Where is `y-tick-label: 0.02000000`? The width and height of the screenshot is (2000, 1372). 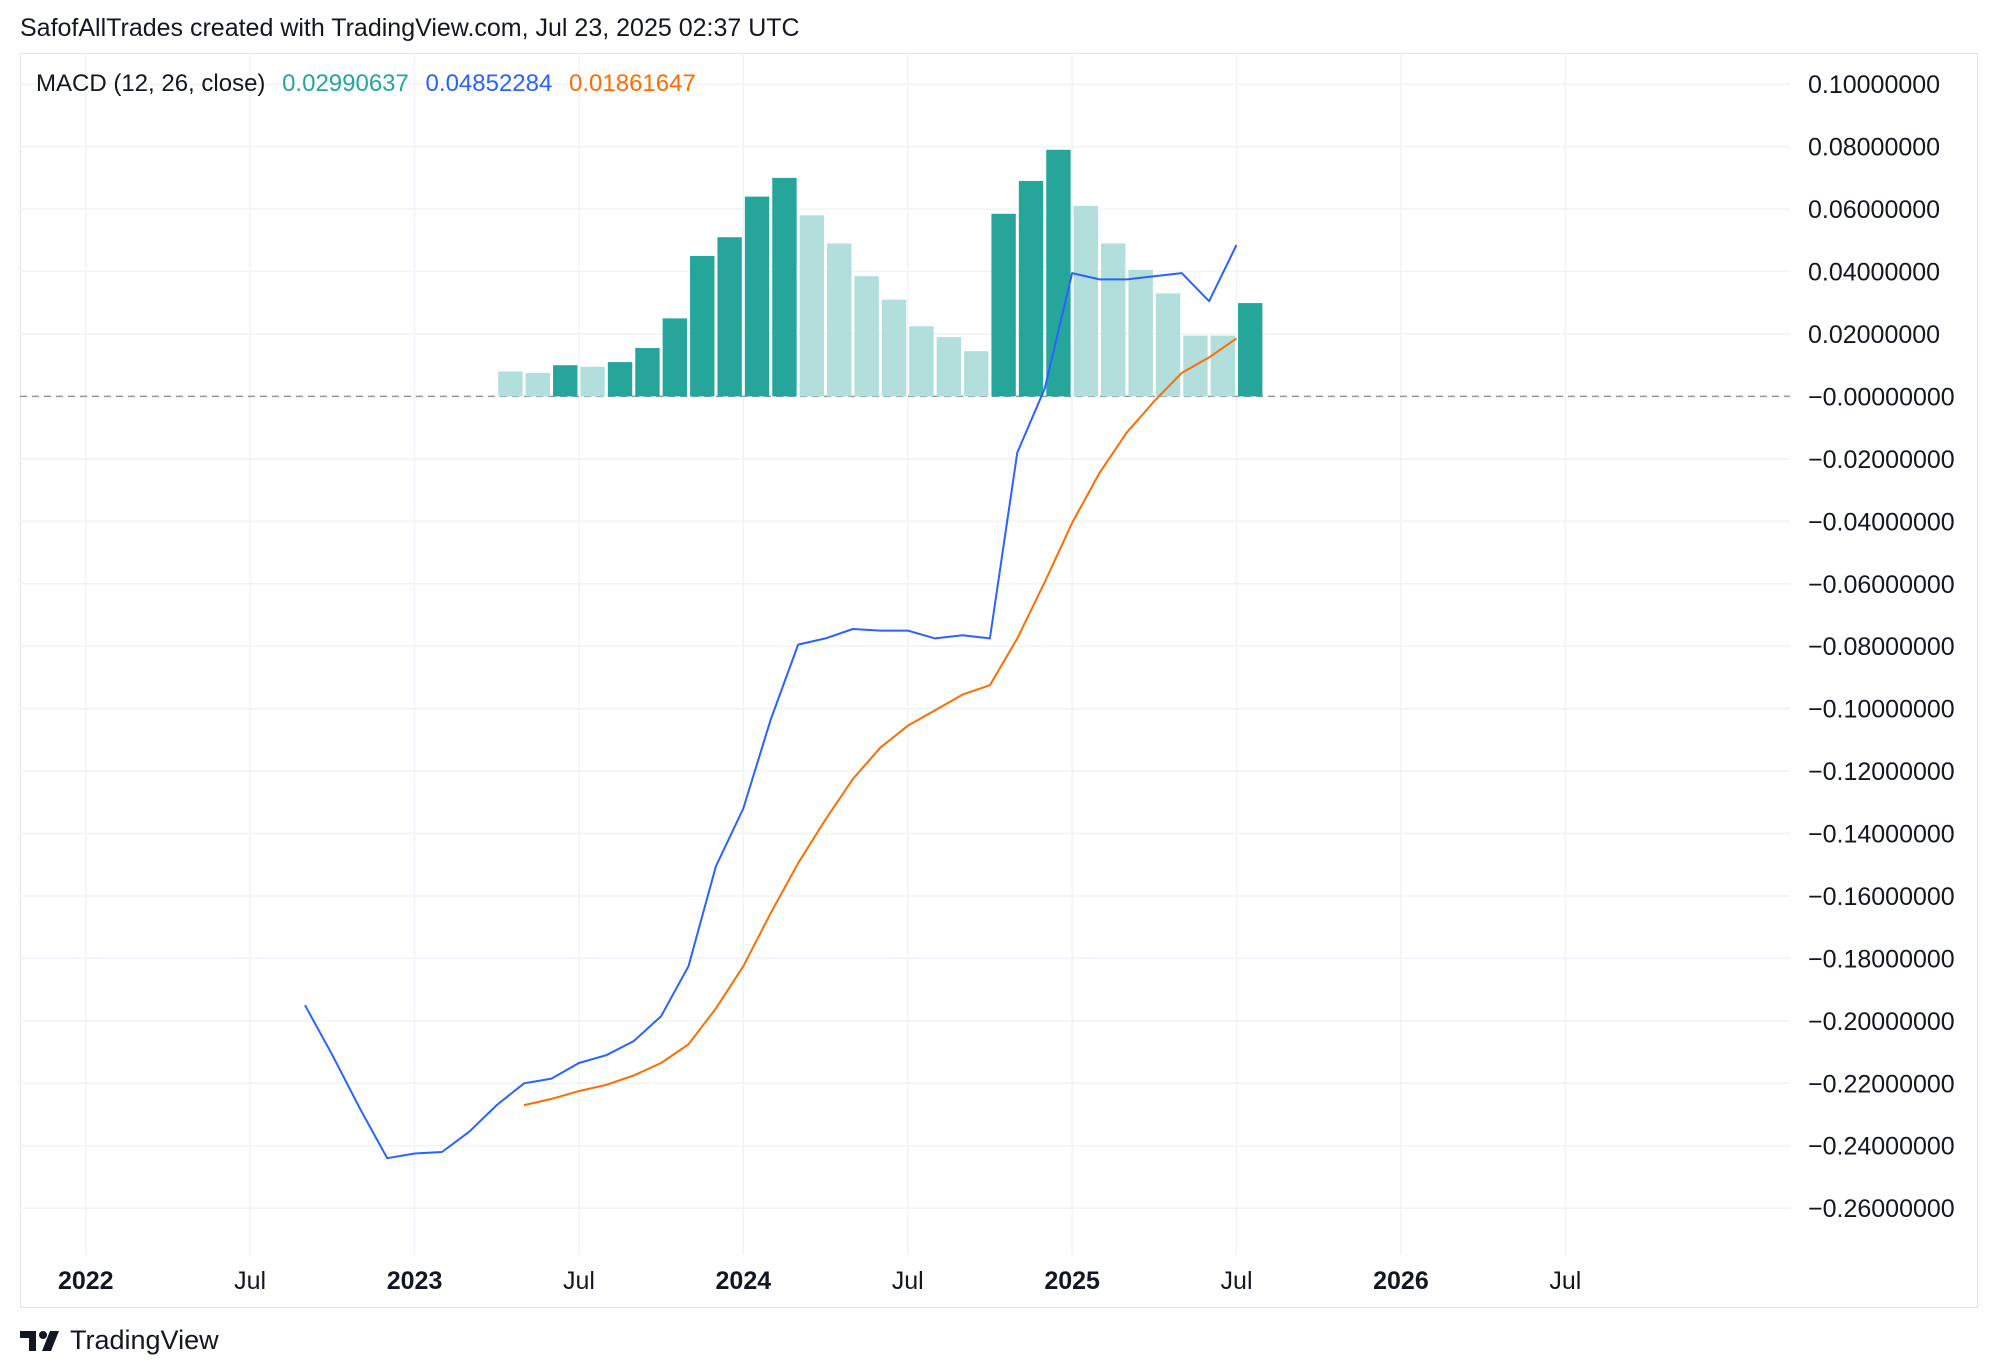
y-tick-label: 0.02000000 is located at coordinates (1874, 335).